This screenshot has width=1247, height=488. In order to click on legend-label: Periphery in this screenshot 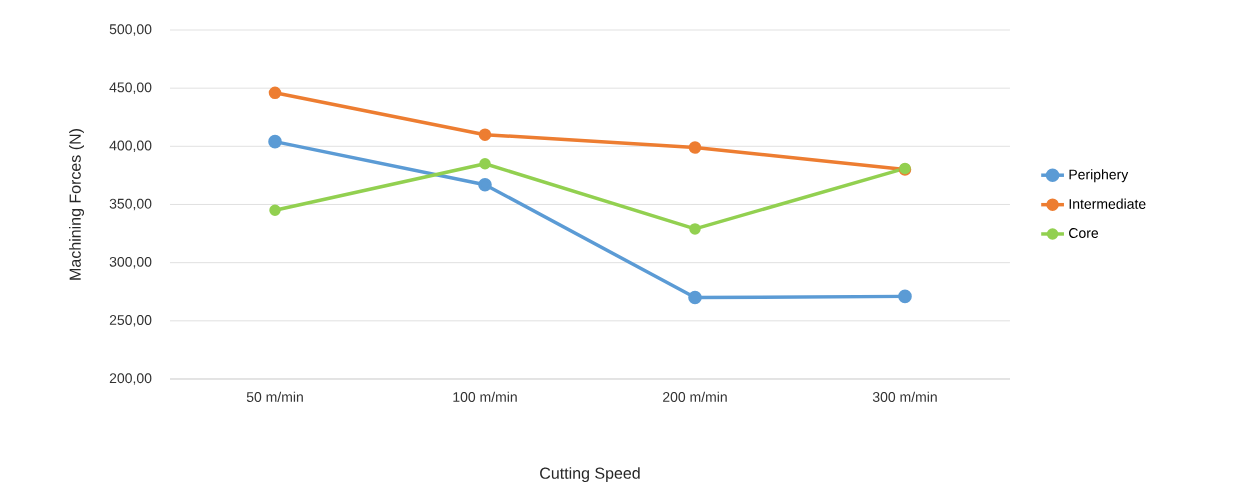, I will do `click(1099, 176)`.